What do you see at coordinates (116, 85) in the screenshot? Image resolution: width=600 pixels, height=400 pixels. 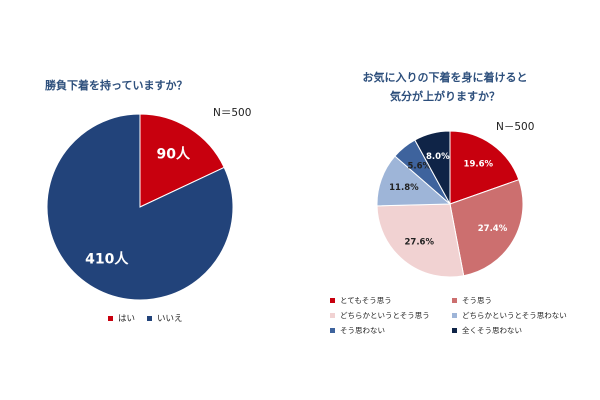 I see `chart-title: 勝負下着を持っていますか？` at bounding box center [116, 85].